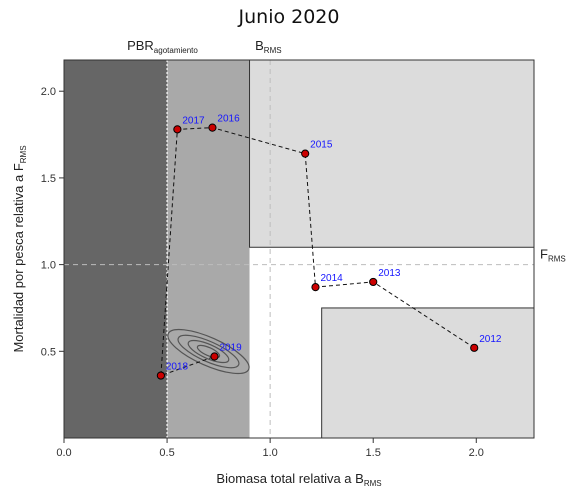 The height and width of the screenshot is (493, 568). I want to click on year-label-2012: 2012, so click(490, 339).